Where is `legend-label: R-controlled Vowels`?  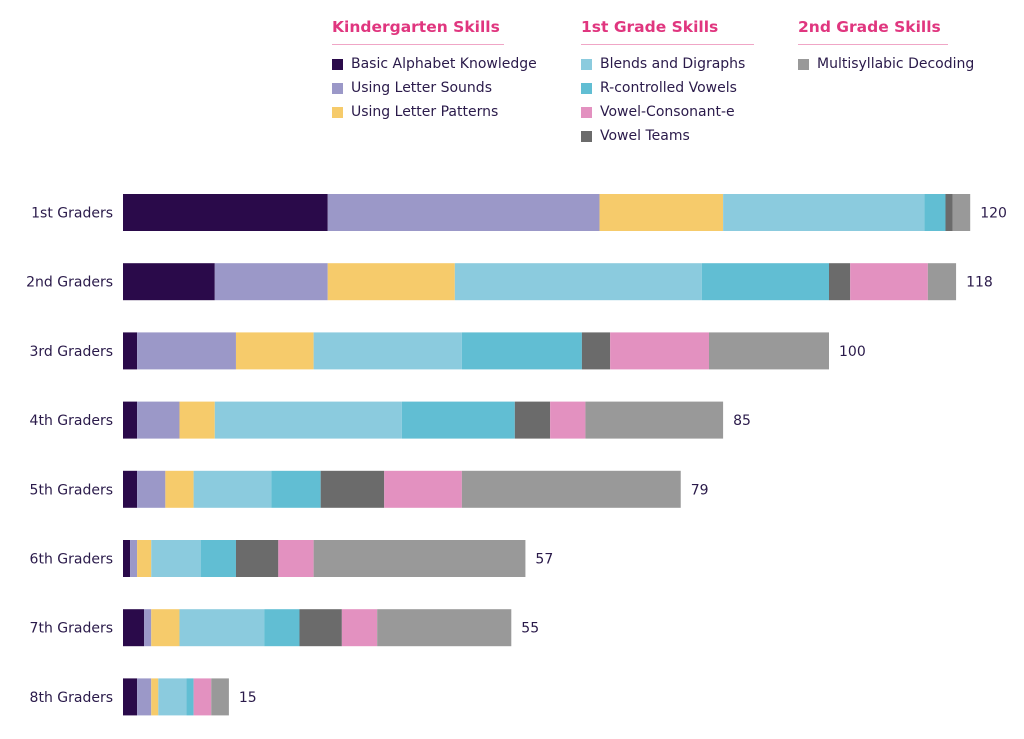 legend-label: R-controlled Vowels is located at coordinates (668, 88).